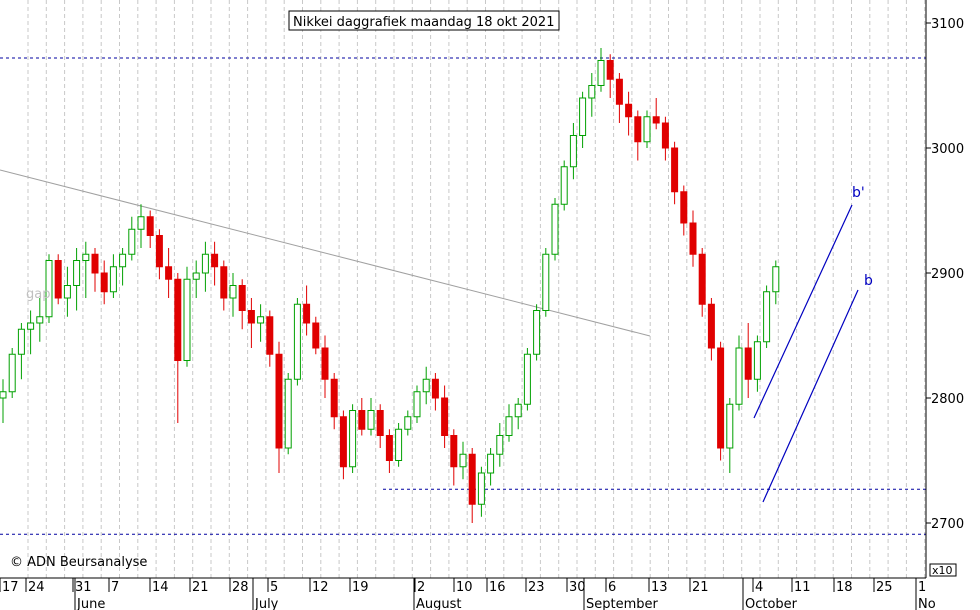  Describe the element at coordinates (810, 396) in the screenshot. I see `channel-lower-line` at that location.